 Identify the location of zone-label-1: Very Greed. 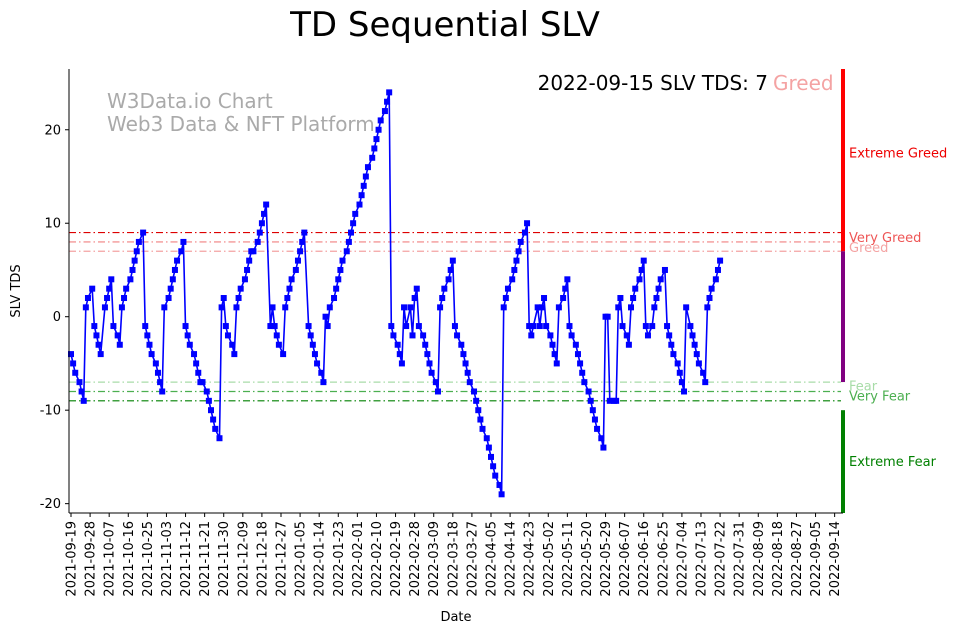
(885, 238).